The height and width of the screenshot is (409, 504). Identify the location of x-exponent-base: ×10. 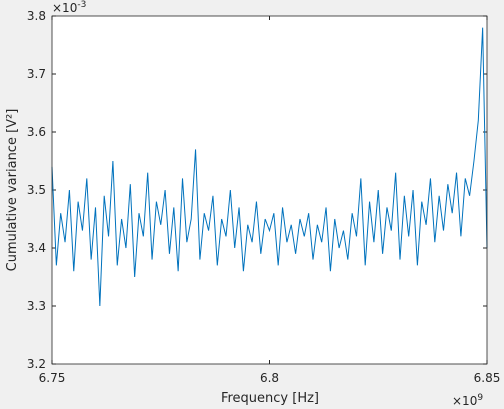
(464, 401).